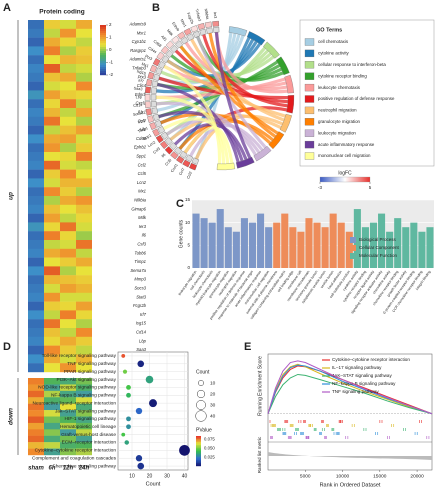 This screenshot has width=437, height=500. I want to click on y-tick-label: 15, so click(188, 199).